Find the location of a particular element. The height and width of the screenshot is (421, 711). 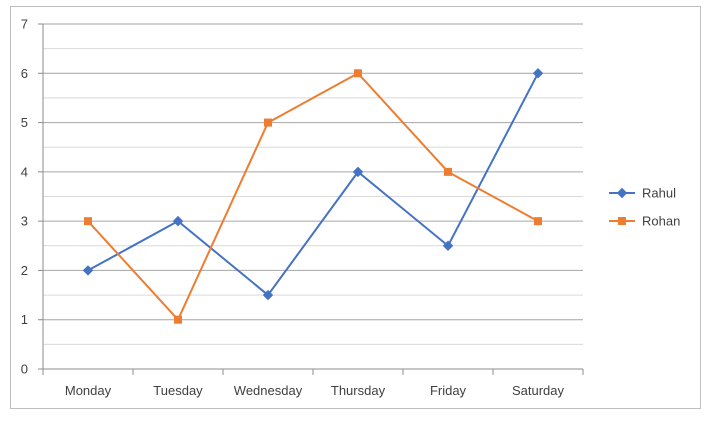

y-tick-label: 7 is located at coordinates (24, 24).